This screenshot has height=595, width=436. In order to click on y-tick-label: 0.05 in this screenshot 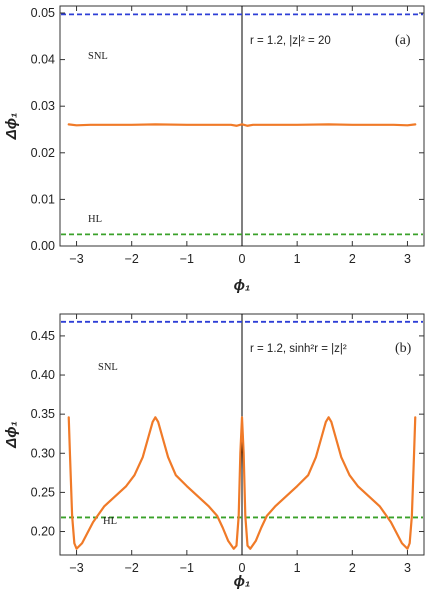, I will do `click(43, 13)`.